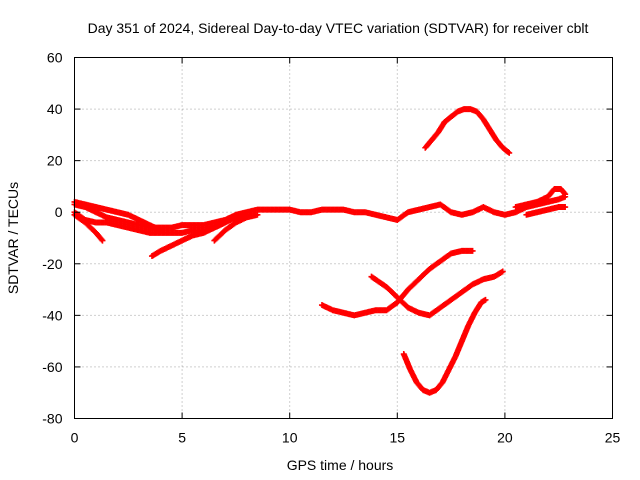  Describe the element at coordinates (55, 109) in the screenshot. I see `y-tick-label: 40` at that location.